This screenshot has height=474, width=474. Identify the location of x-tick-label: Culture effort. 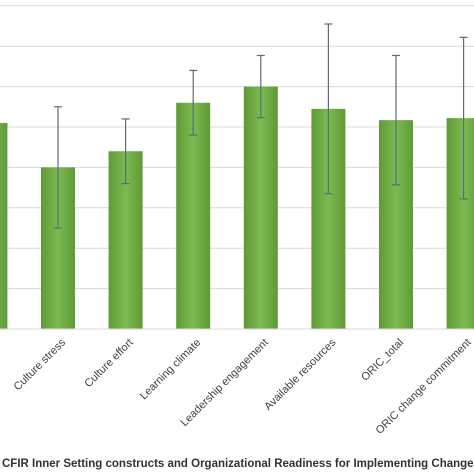
(108, 363).